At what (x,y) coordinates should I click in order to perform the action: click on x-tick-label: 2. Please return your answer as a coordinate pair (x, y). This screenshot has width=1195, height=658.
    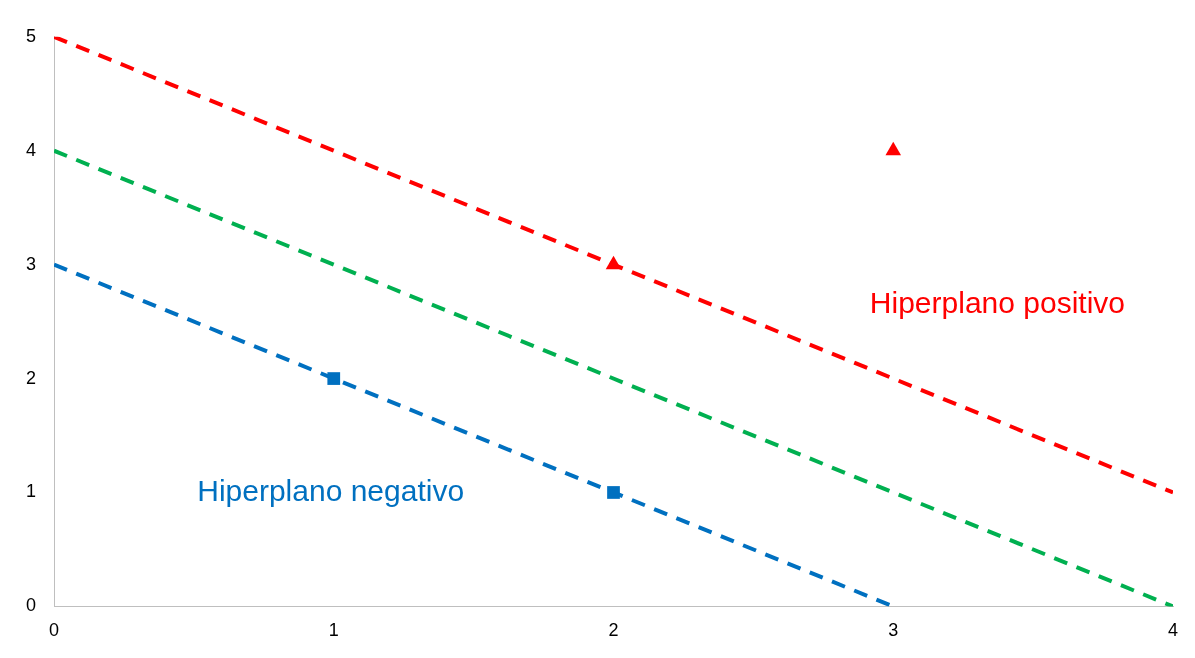
    Looking at the image, I should click on (613, 630).